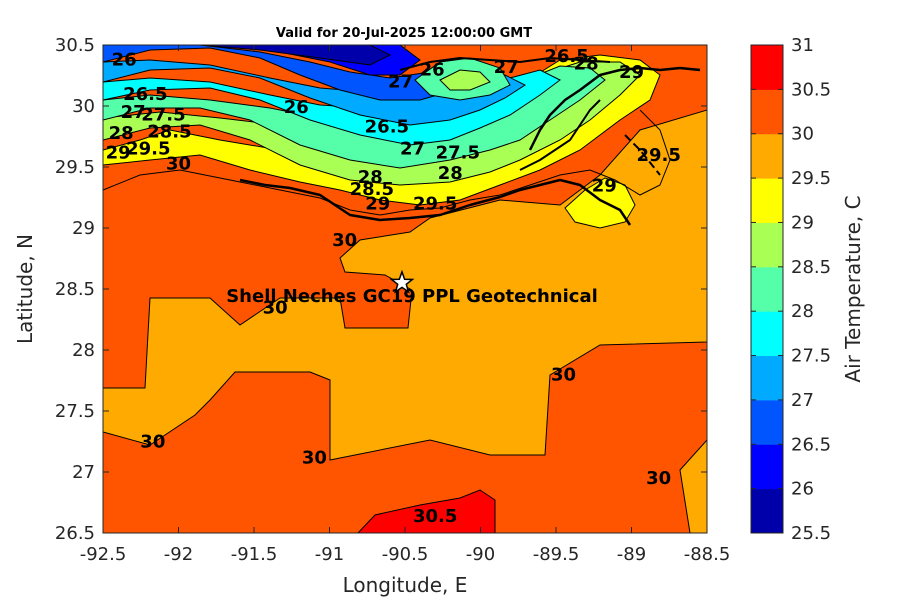 Image resolution: width=900 pixels, height=600 pixels. What do you see at coordinates (75, 411) in the screenshot?
I see `y-tick-label: 27.5` at bounding box center [75, 411].